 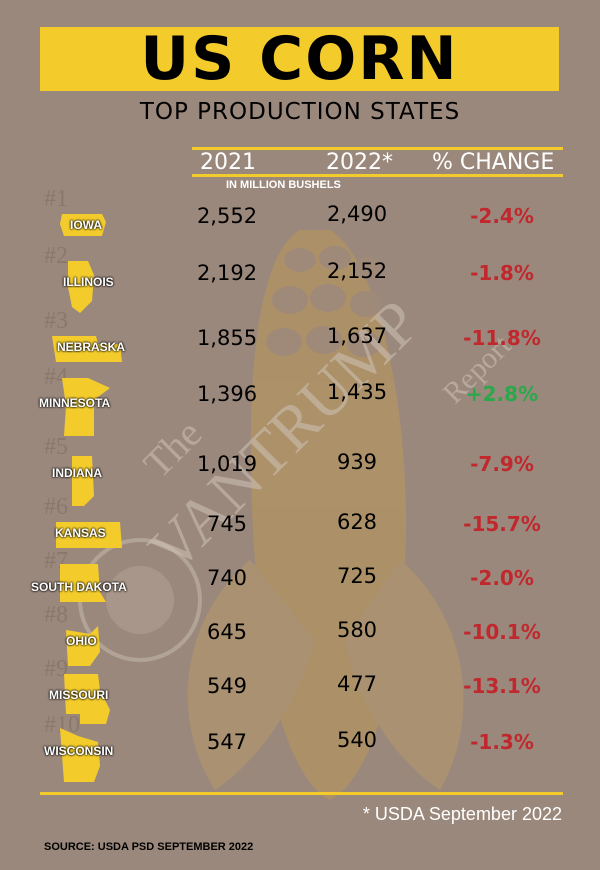 What do you see at coordinates (56, 321) in the screenshot?
I see `rank-label: #3` at bounding box center [56, 321].